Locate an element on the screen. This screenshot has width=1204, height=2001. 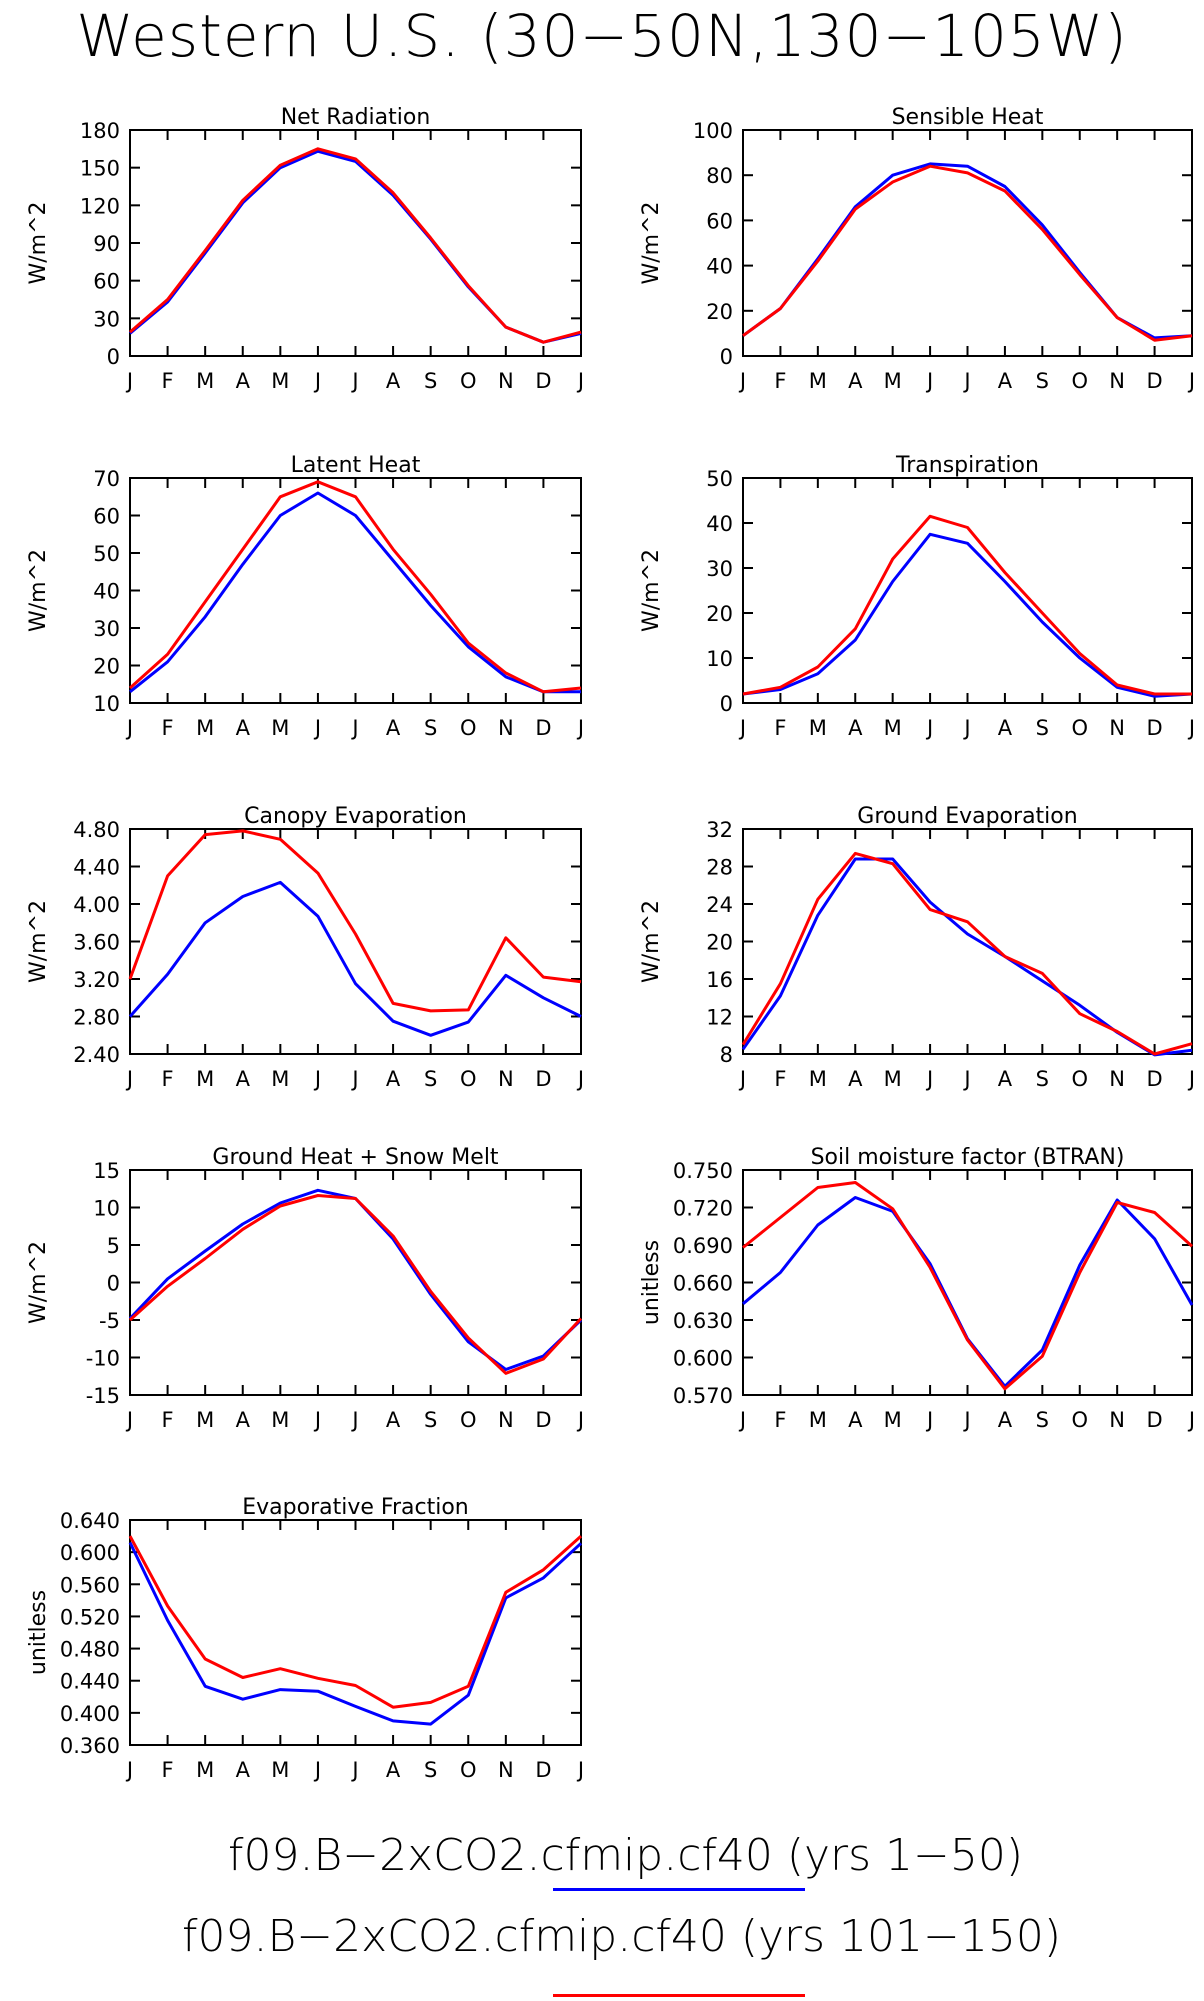
chart-6-series-2-line is located at coordinates (967, 953).